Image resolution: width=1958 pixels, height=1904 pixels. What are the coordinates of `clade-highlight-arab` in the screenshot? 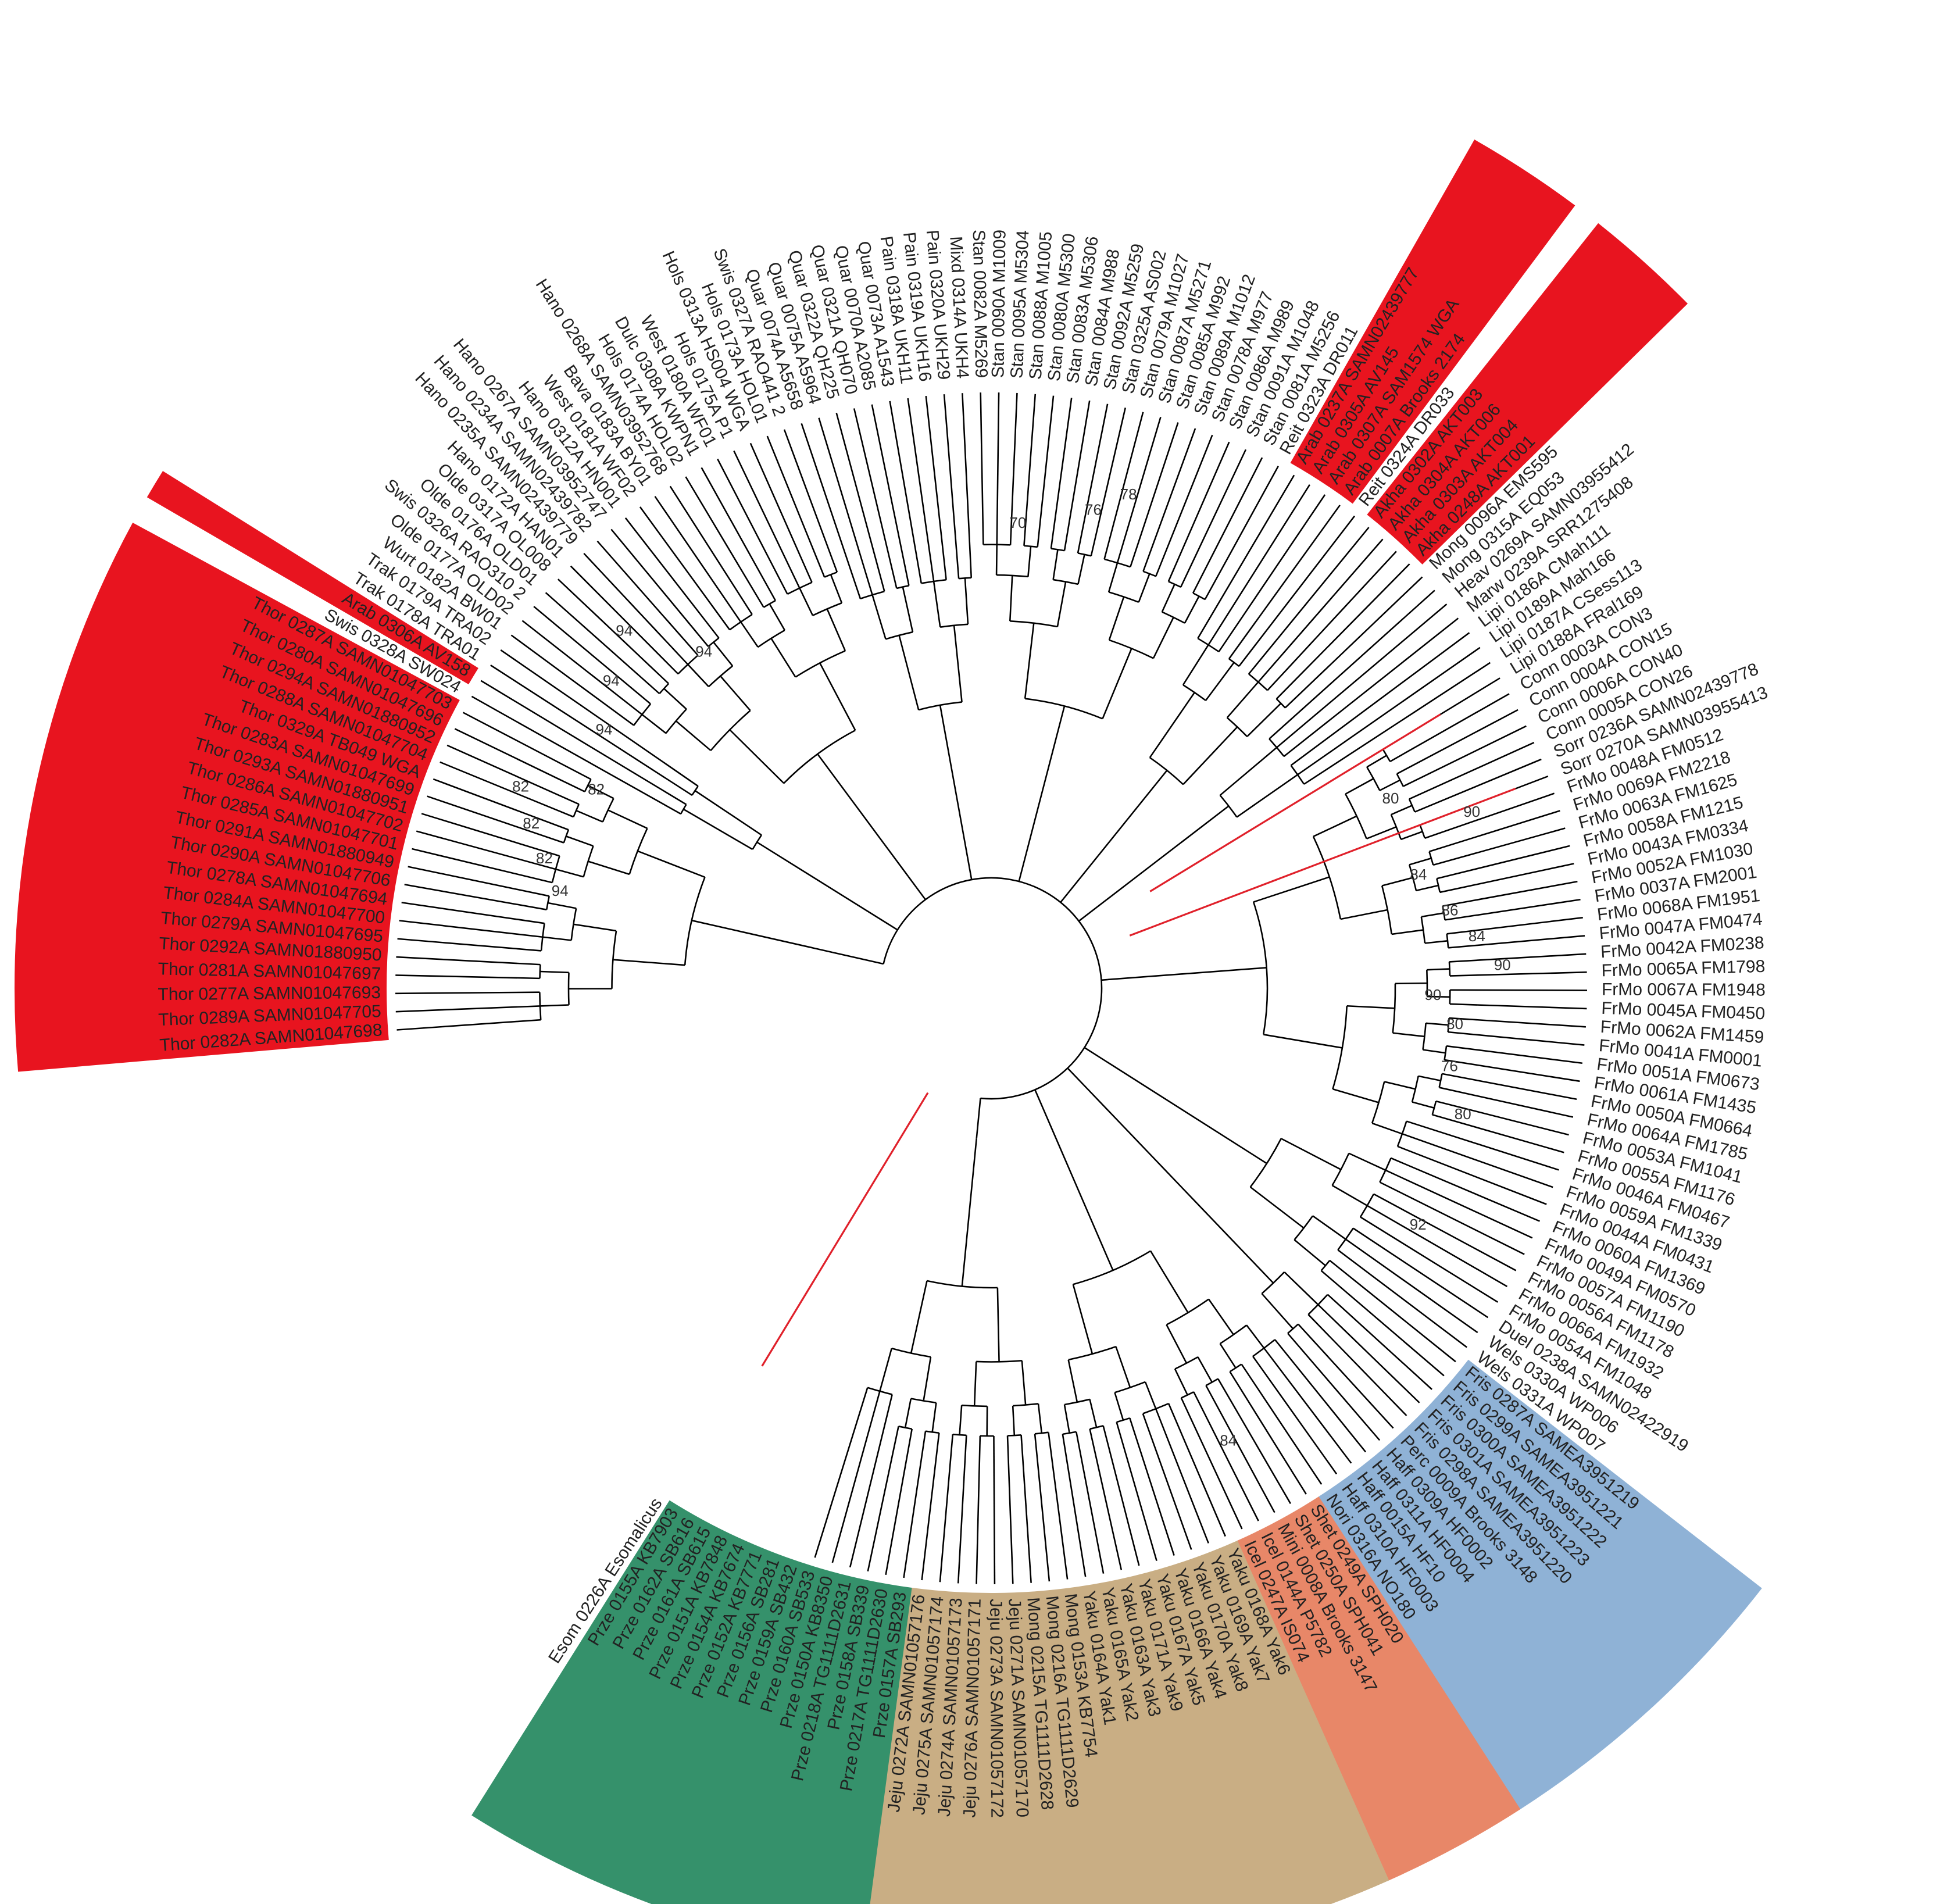 It's located at (1432, 322).